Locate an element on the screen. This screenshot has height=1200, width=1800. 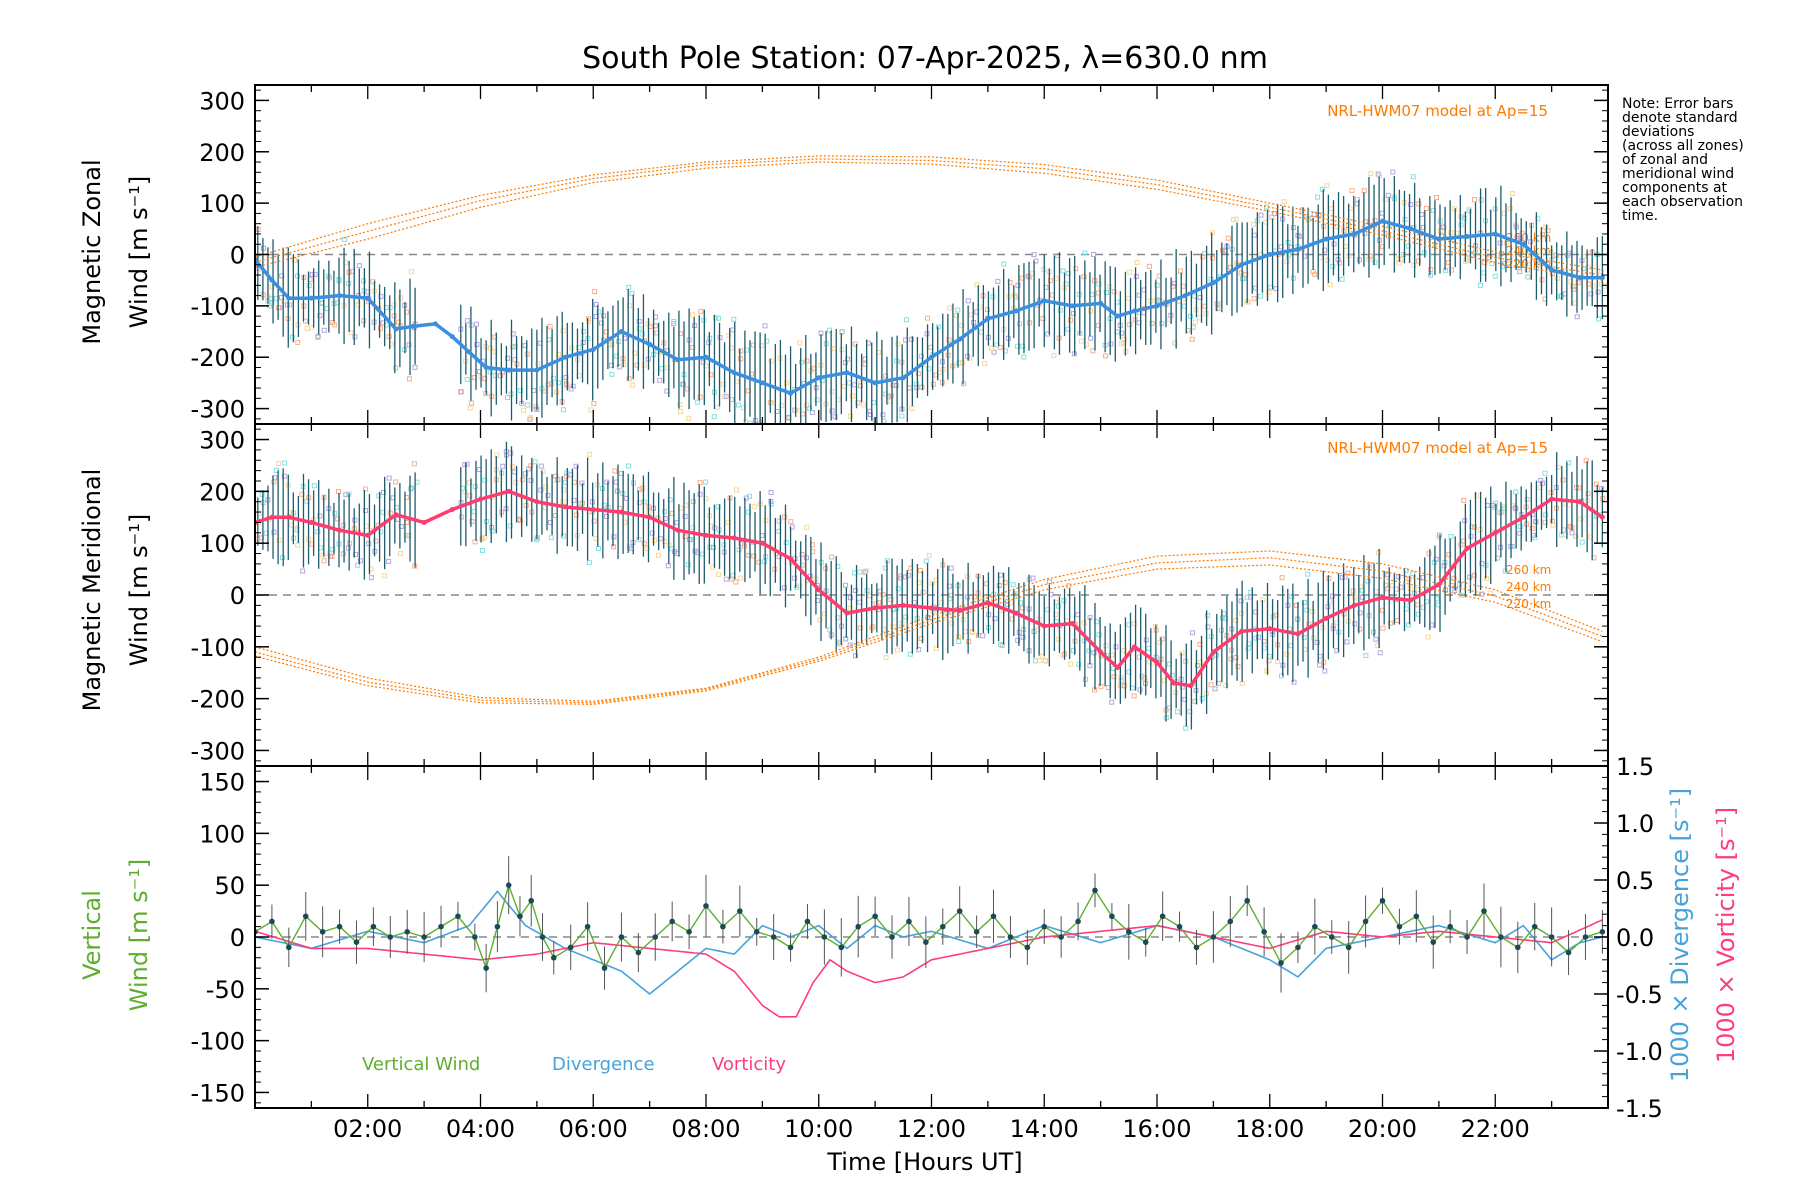
vertical-plot-area is located at coordinates (931, 937).